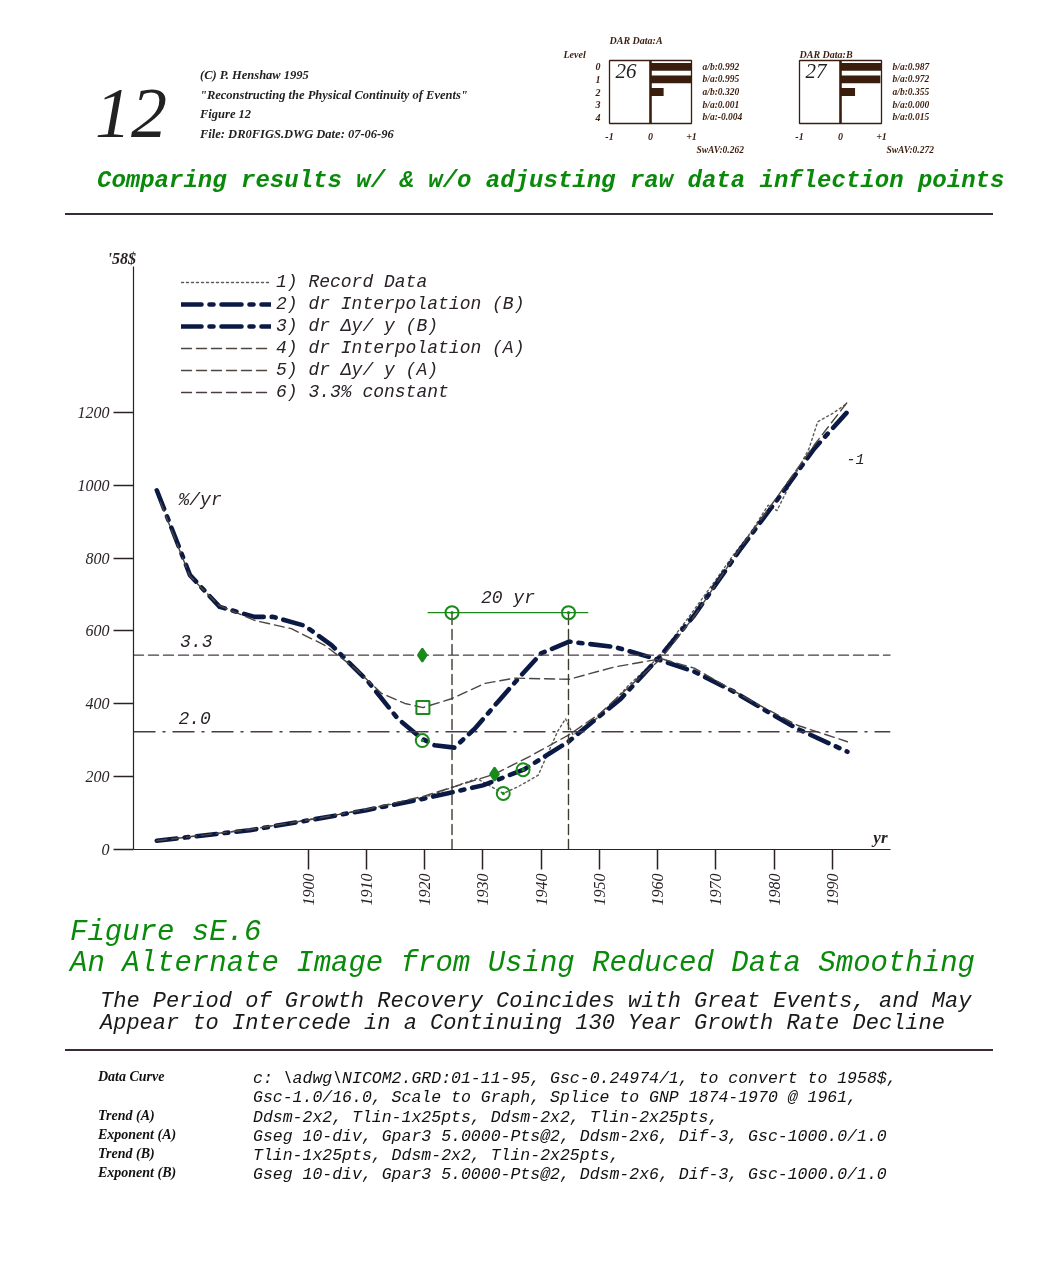 The width and height of the screenshot is (1059, 1280). What do you see at coordinates (541, 889) in the screenshot?
I see `x-tick-label: 1940` at bounding box center [541, 889].